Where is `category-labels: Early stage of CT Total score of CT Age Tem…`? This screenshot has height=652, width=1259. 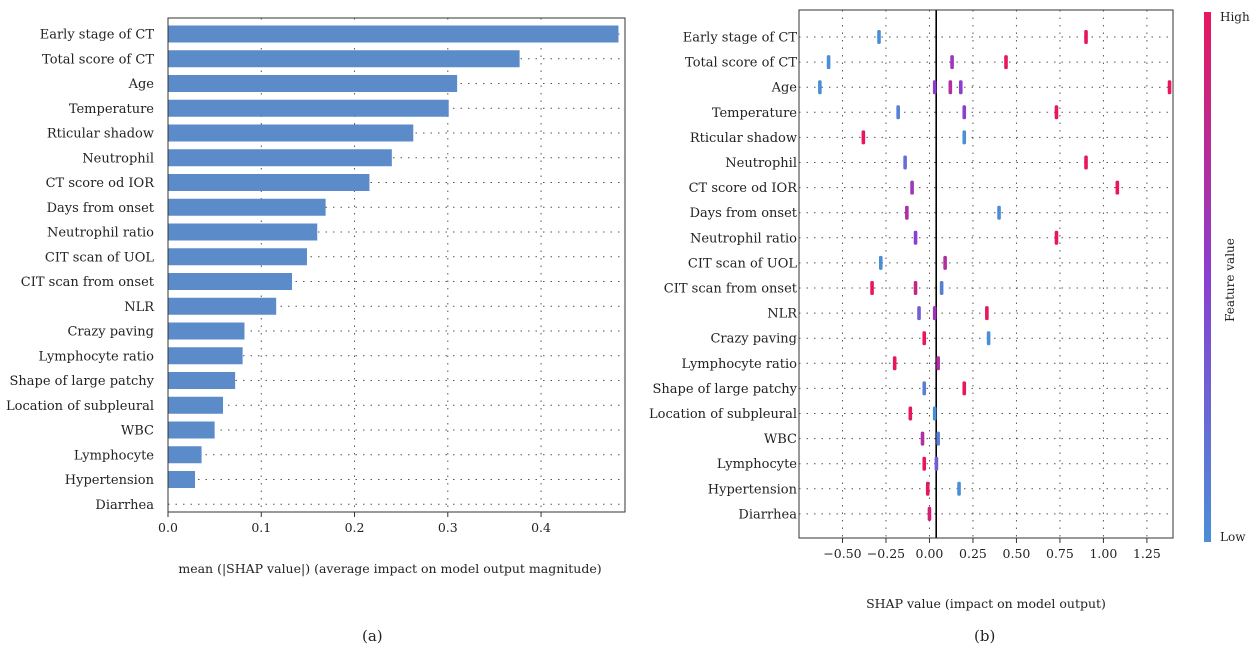
category-labels: Early stage of CT Total score of CT Age Tem… is located at coordinates (80, 270).